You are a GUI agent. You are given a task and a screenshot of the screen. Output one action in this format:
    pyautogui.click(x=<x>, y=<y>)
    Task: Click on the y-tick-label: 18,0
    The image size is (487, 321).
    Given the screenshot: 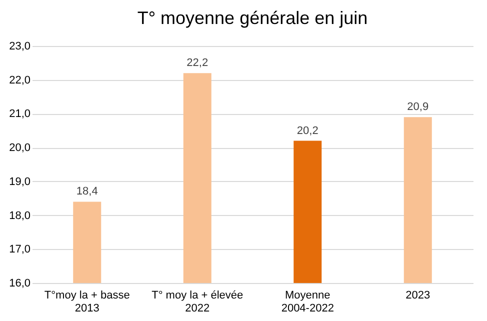 What is the action you would take?
    pyautogui.click(x=19, y=216)
    